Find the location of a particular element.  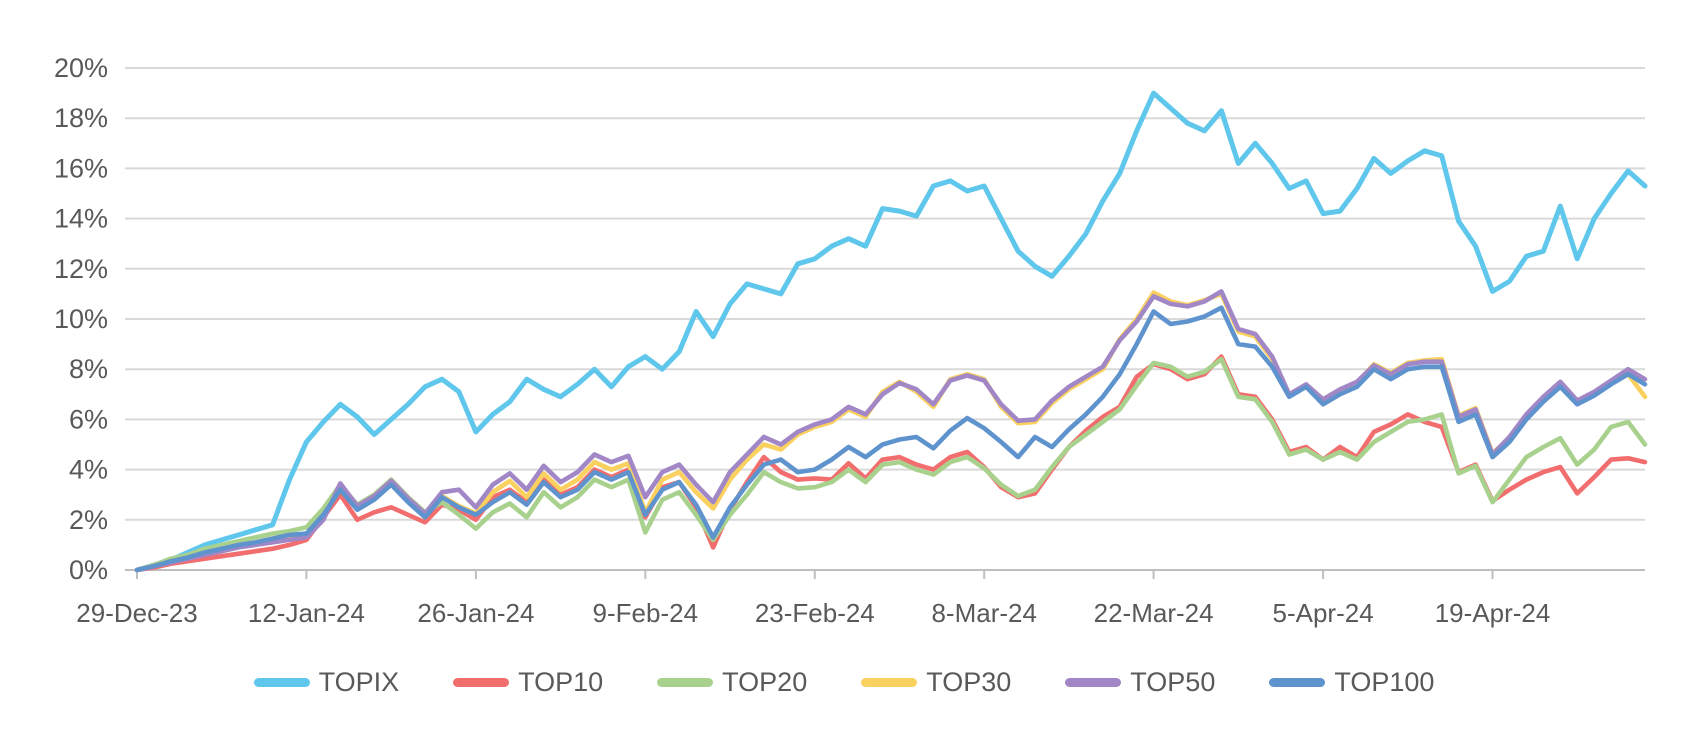

x-tick-label: 5-Apr-24 is located at coordinates (1323, 613).